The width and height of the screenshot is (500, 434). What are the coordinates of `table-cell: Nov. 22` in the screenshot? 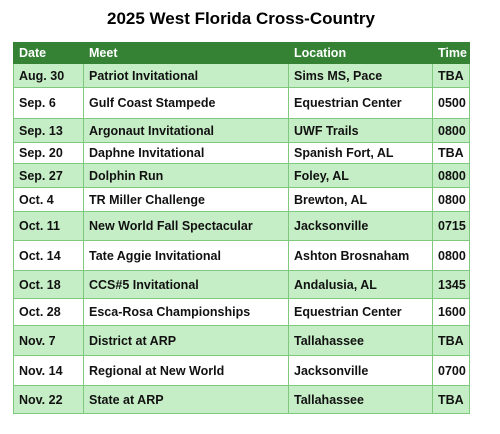 It's located at (48, 399).